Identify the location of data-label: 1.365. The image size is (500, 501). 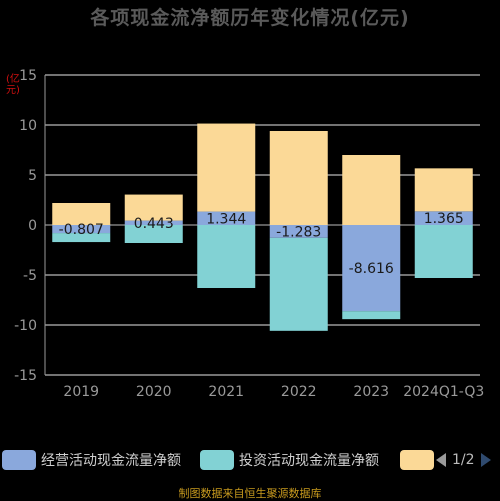
(444, 219).